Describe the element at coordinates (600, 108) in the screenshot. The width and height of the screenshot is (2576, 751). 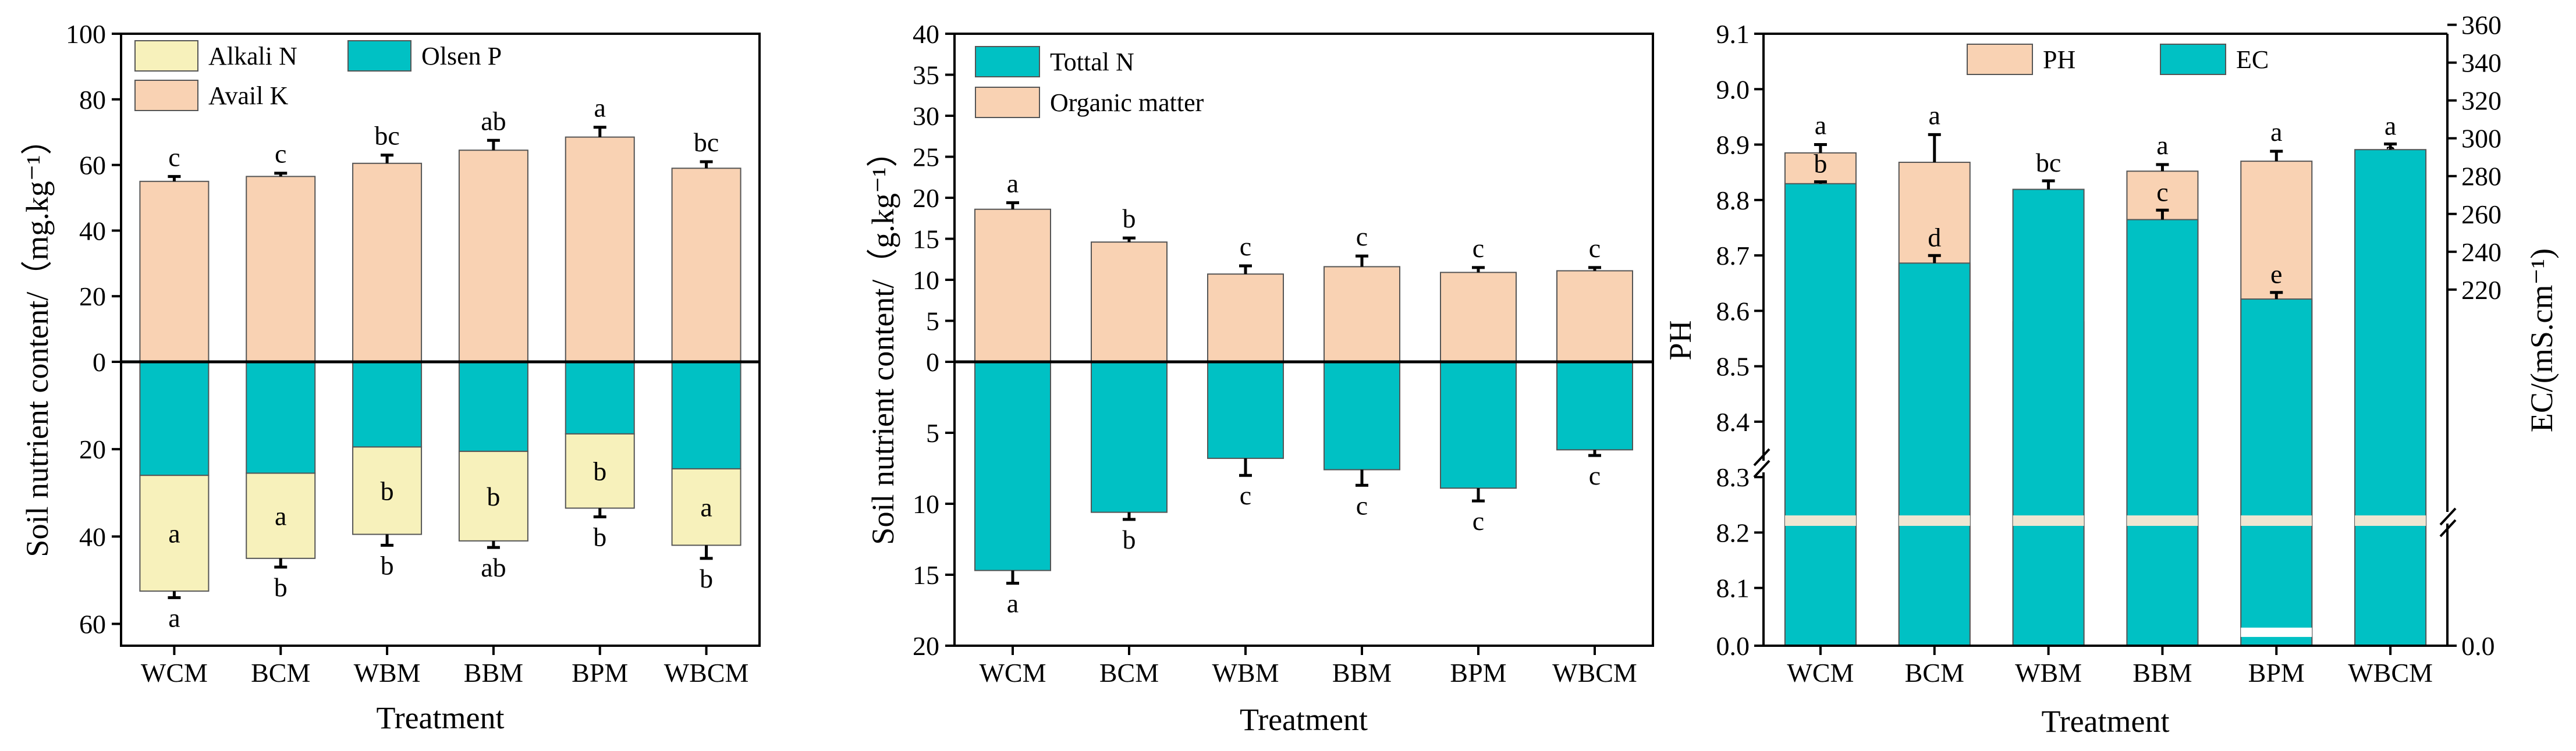
I see `sig-label-avail-k: a` at that location.